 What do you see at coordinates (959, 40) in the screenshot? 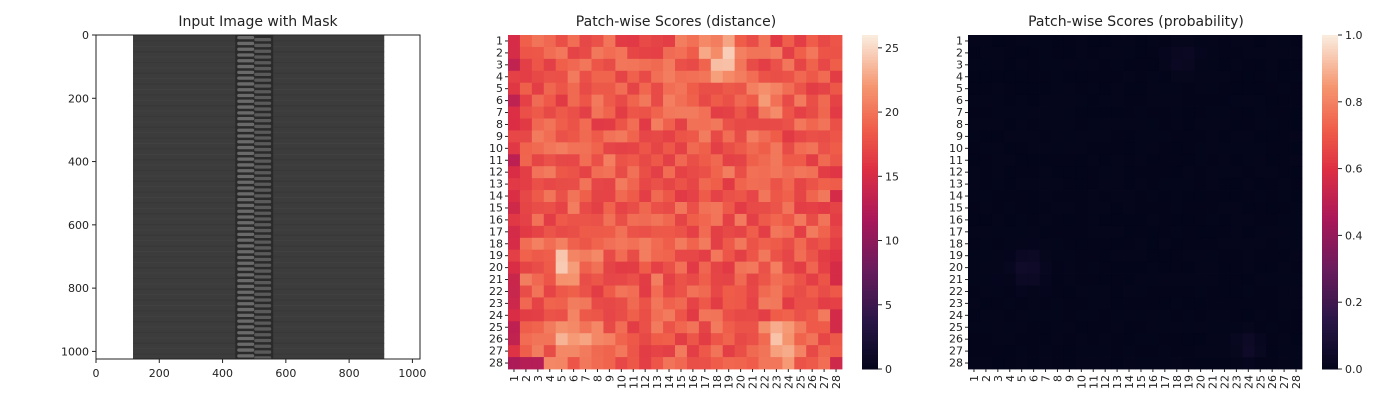
I see `y-tick-label: 1` at bounding box center [959, 40].